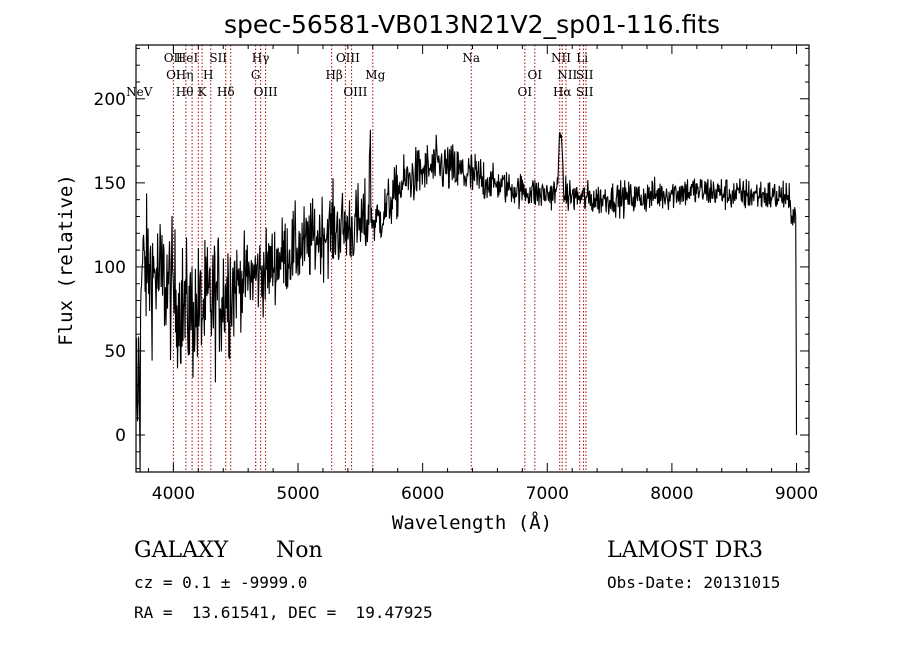 The width and height of the screenshot is (900, 649). Describe the element at coordinates (174, 58) in the screenshot. I see `spectral-line-label: OII` at that location.